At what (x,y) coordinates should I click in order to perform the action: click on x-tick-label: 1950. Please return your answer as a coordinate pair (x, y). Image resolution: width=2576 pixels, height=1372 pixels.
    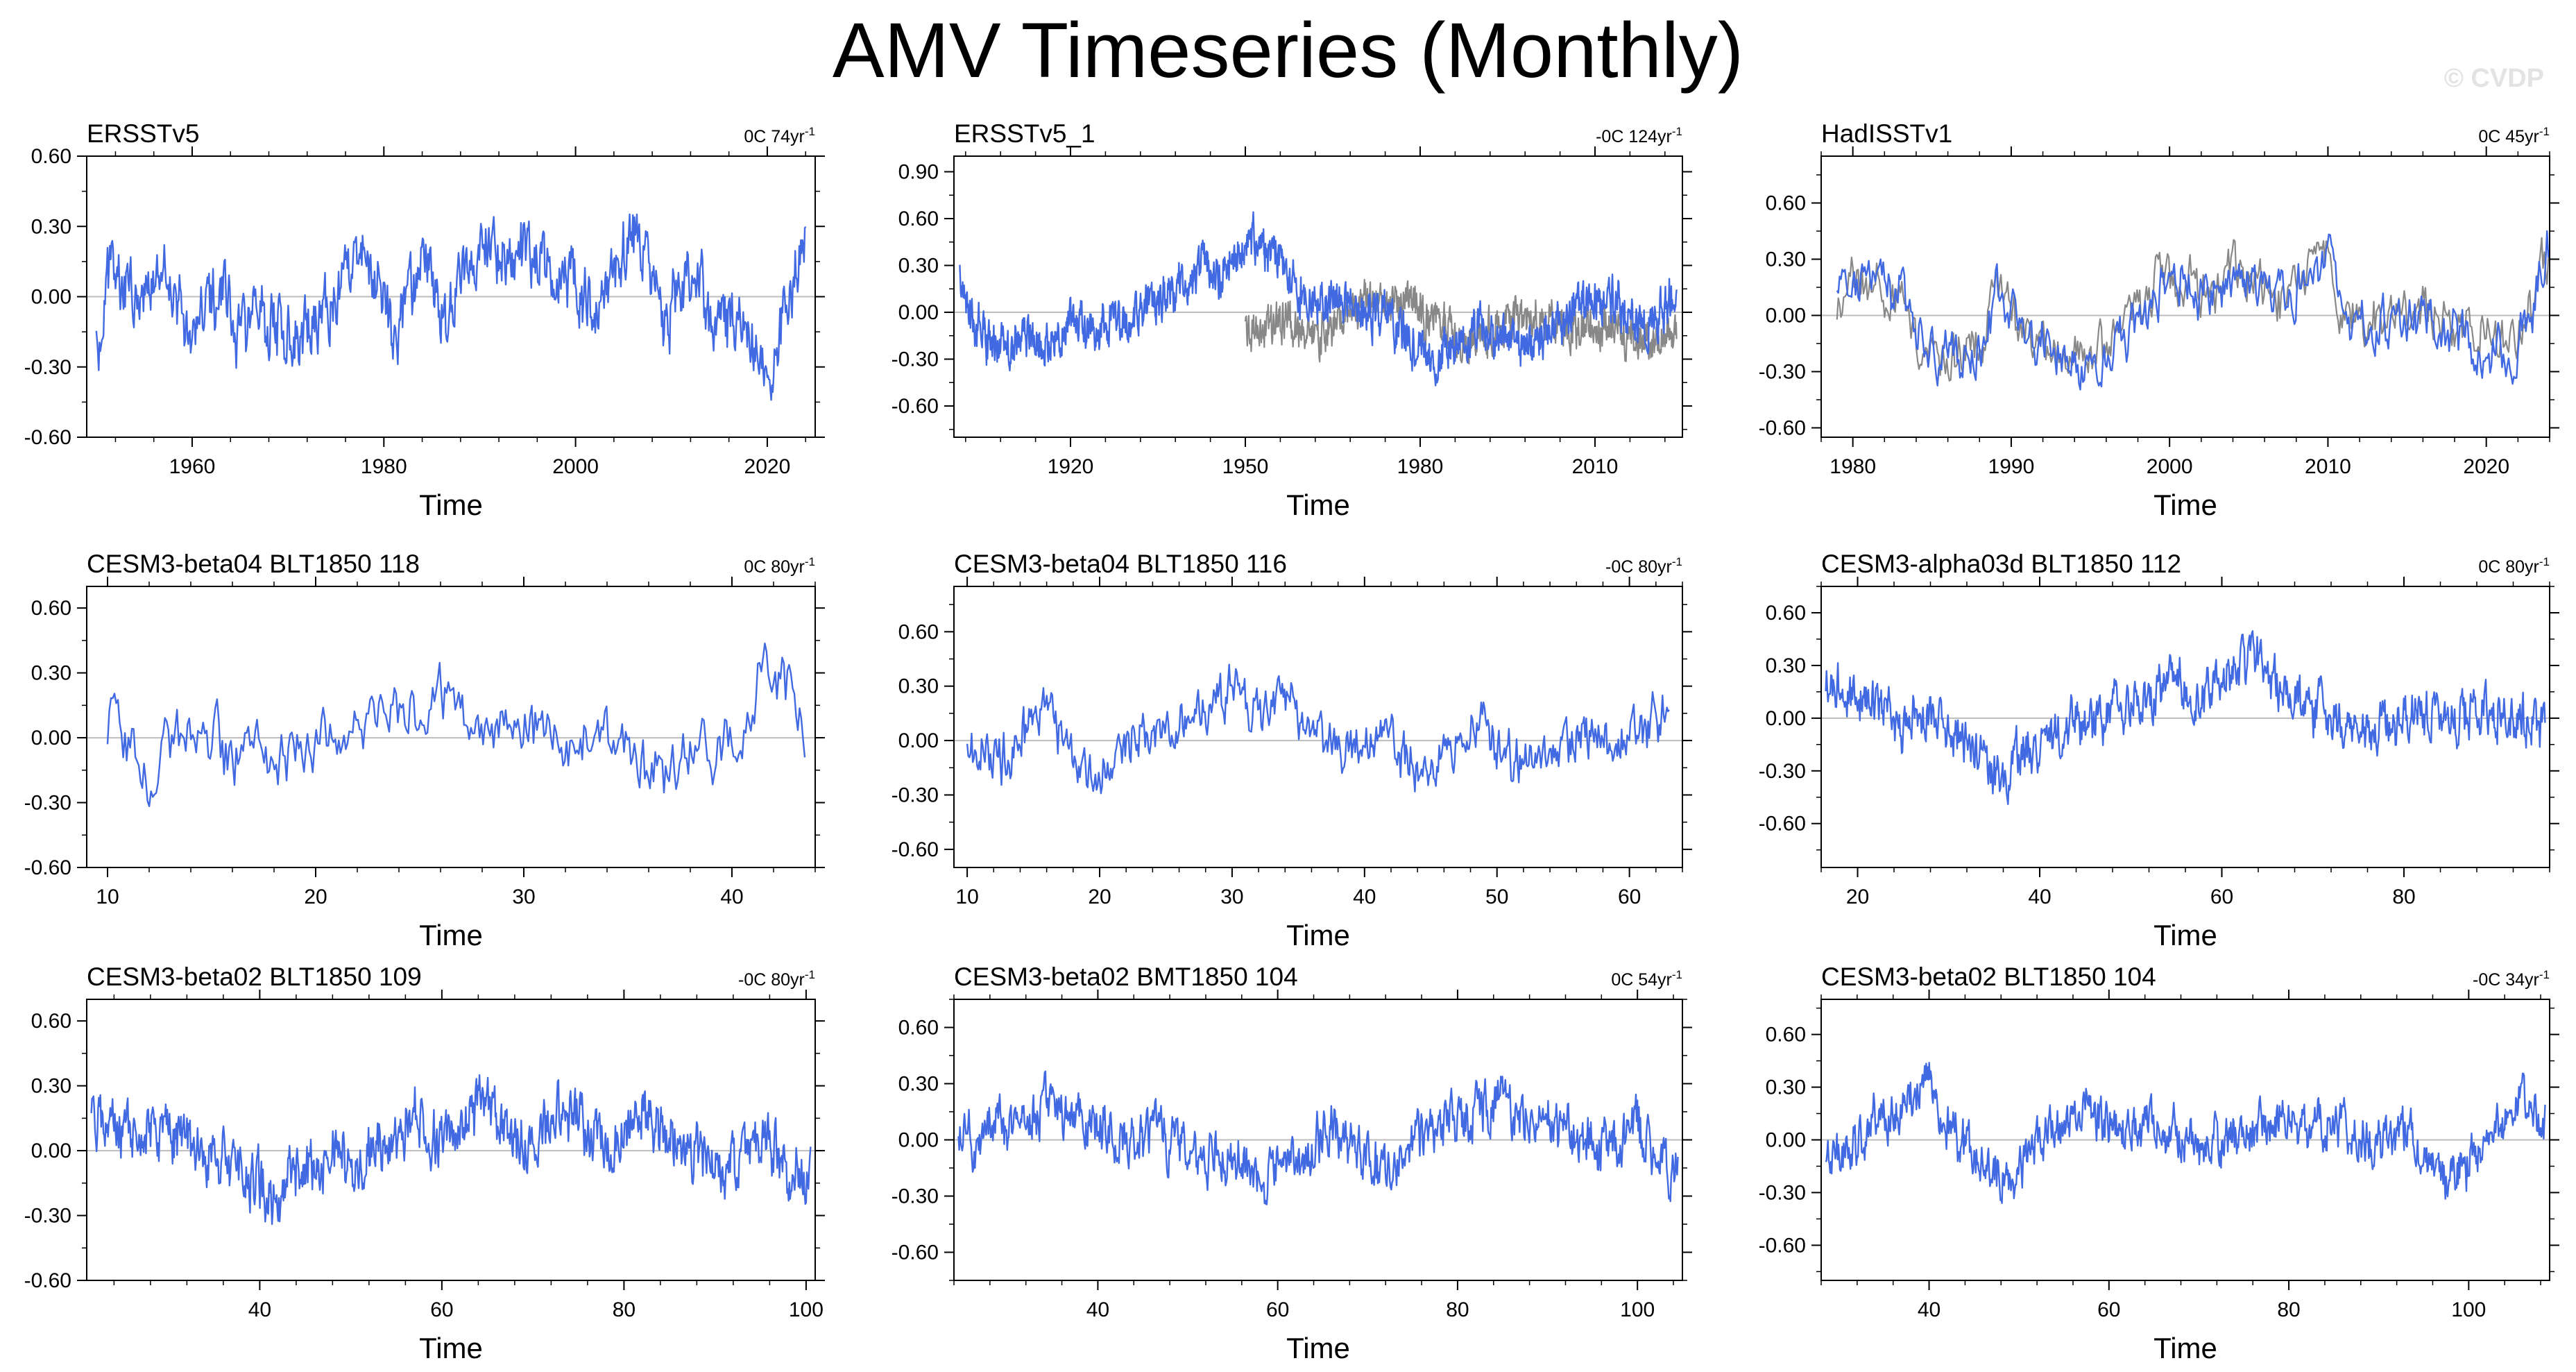
    Looking at the image, I should click on (1245, 466).